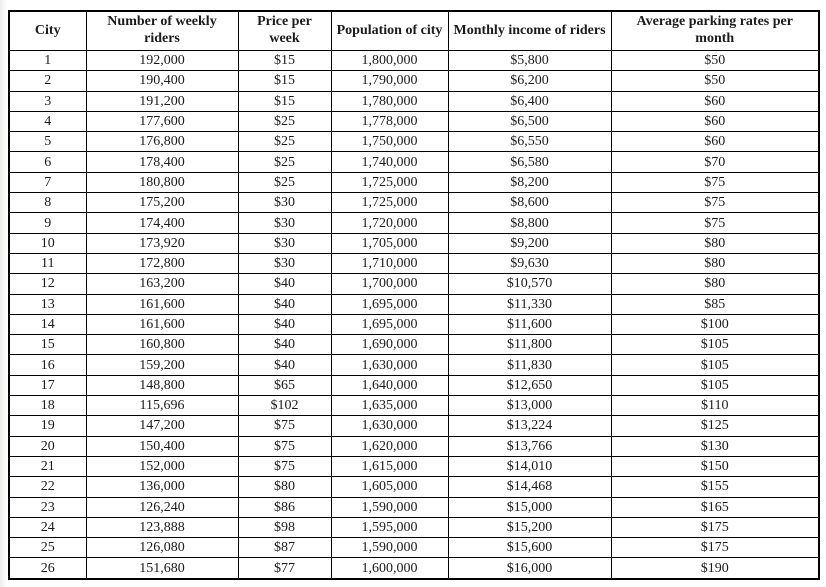 This screenshot has width=826, height=587. I want to click on table-row: 6 178,400 $25 1,740,000 $6,580 $70, so click(414, 162).